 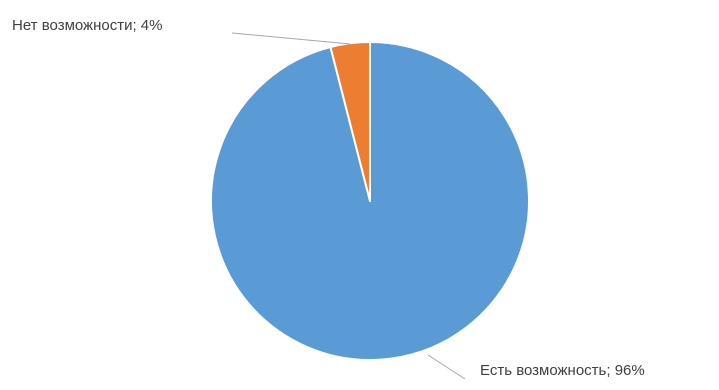 What do you see at coordinates (87, 25) in the screenshot?
I see `data-label-1: Нет возможности; 4%` at bounding box center [87, 25].